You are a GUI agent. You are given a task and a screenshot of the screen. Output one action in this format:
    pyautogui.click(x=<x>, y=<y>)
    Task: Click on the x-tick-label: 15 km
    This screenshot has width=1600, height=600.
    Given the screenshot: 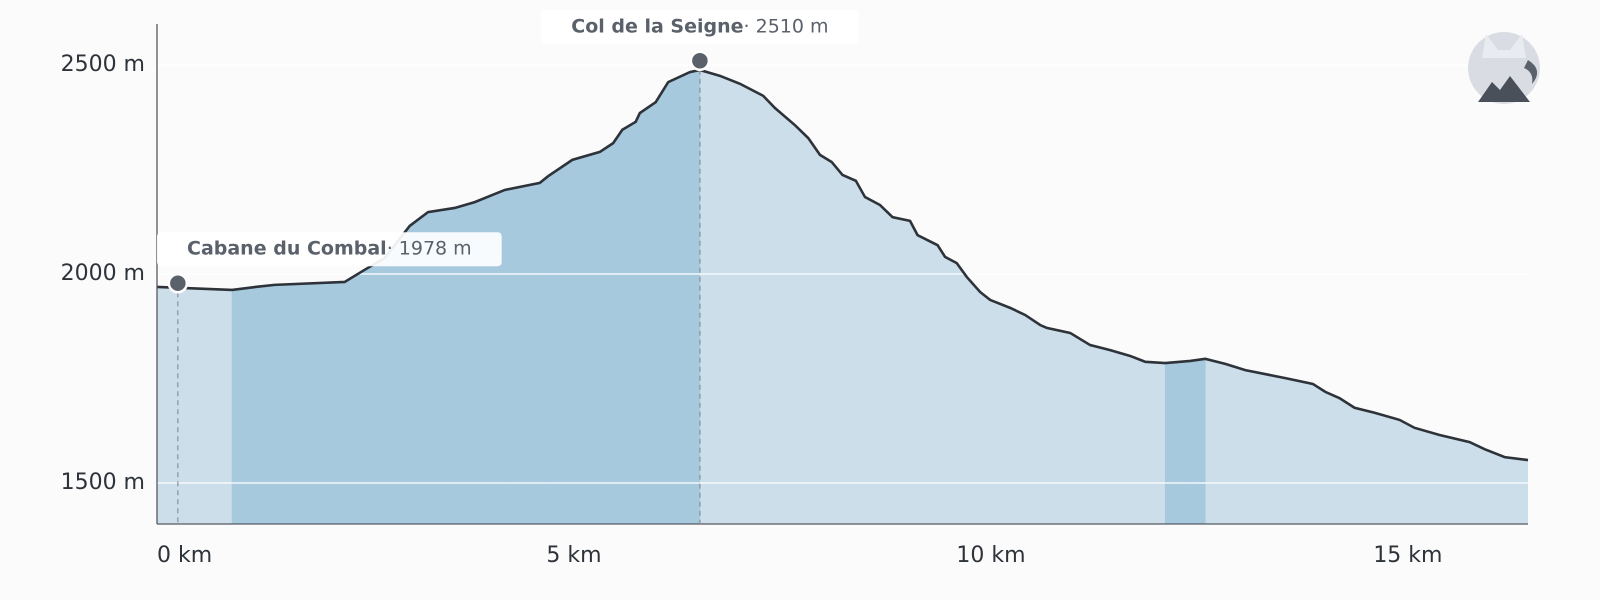 What is the action you would take?
    pyautogui.click(x=1407, y=555)
    